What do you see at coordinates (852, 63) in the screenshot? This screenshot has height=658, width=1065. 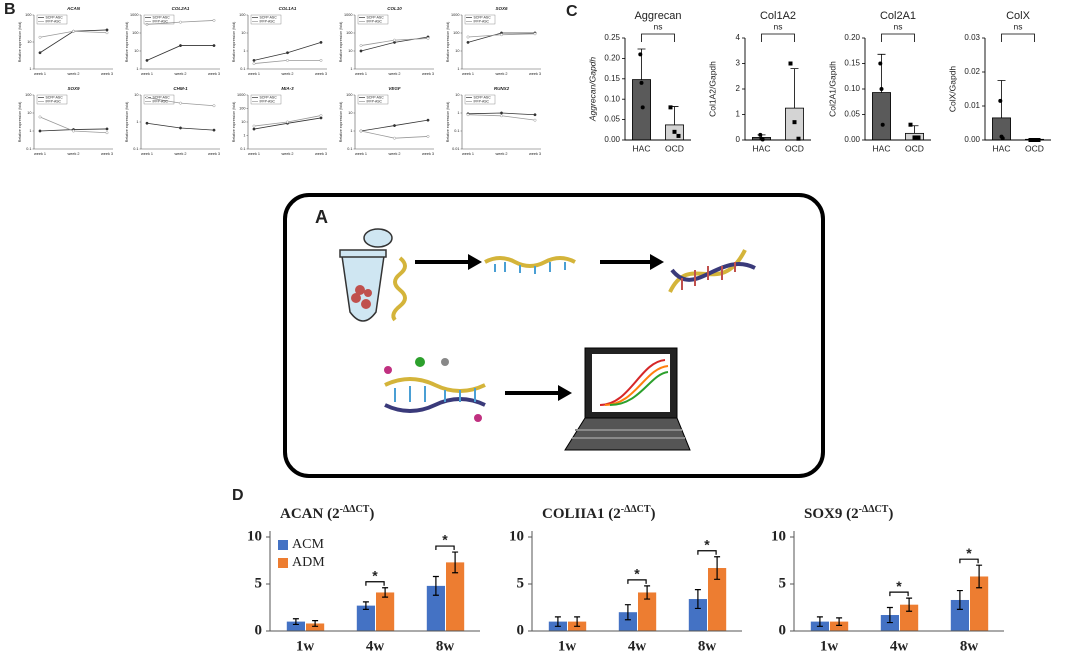 I see `y-tick-label: 0.15` at bounding box center [852, 63].